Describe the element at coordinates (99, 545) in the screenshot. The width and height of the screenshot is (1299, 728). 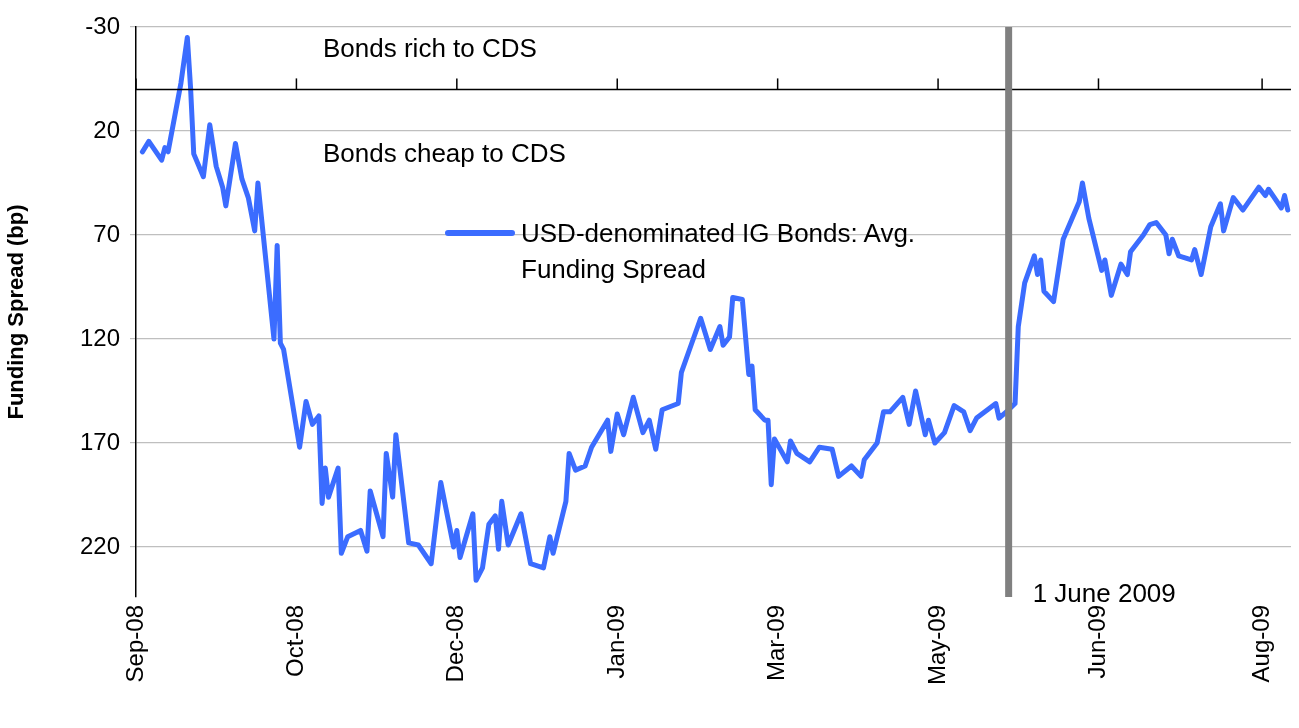
I see `y-tick-label: 220` at that location.